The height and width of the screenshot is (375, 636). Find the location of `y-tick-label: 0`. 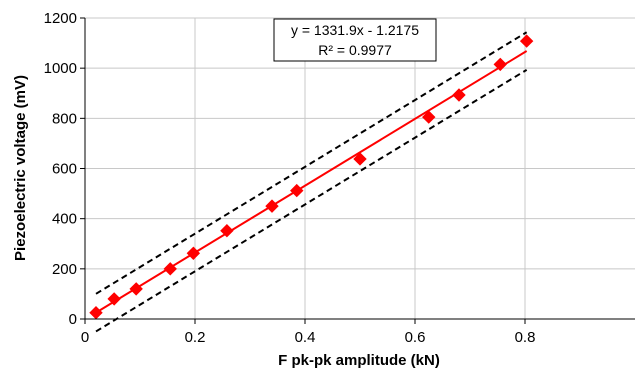

y-tick-label: 0 is located at coordinates (73, 319).